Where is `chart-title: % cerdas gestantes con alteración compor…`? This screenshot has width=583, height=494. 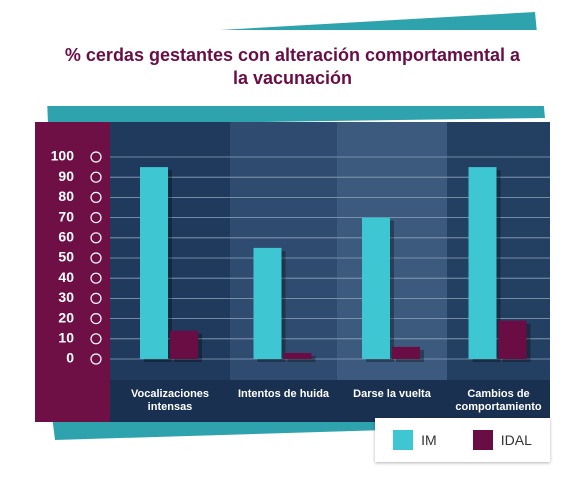
chart-title: % cerdas gestantes con alteración compor… is located at coordinates (292, 66).